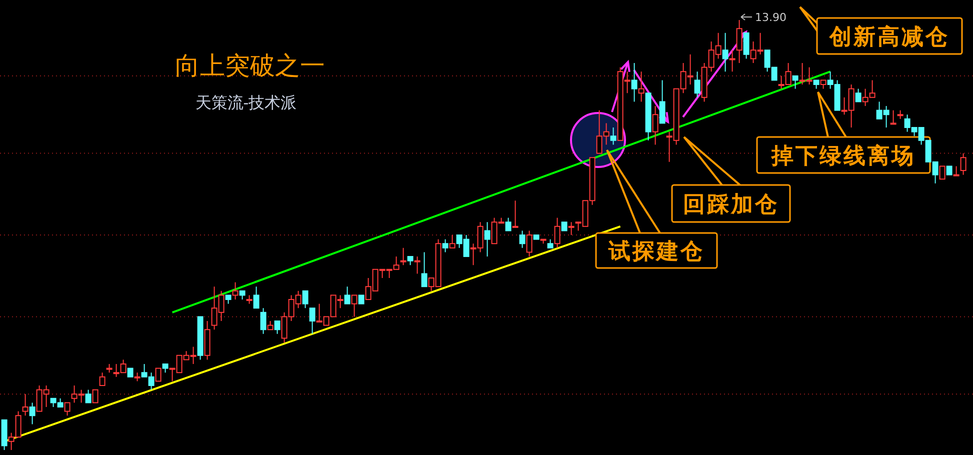 This screenshot has height=455, width=973. I want to click on annotation: 13.90, so click(770, 17).